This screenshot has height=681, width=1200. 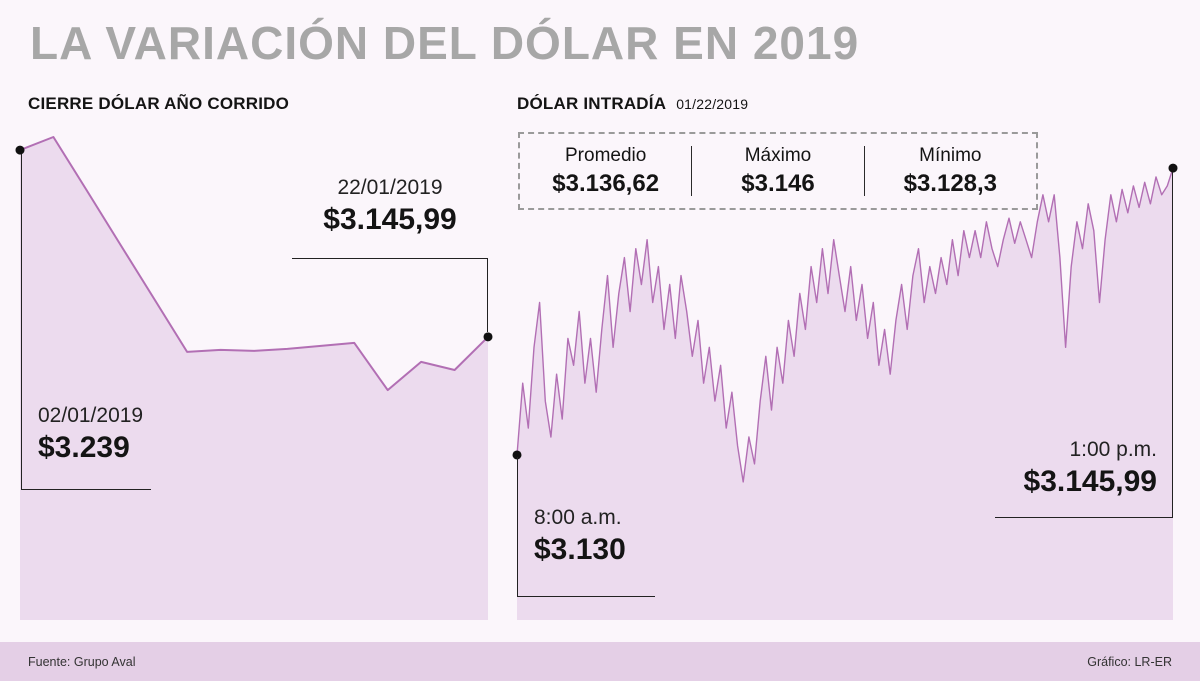 I want to click on stat-maximo: Máximo $3.146, so click(x=777, y=171).